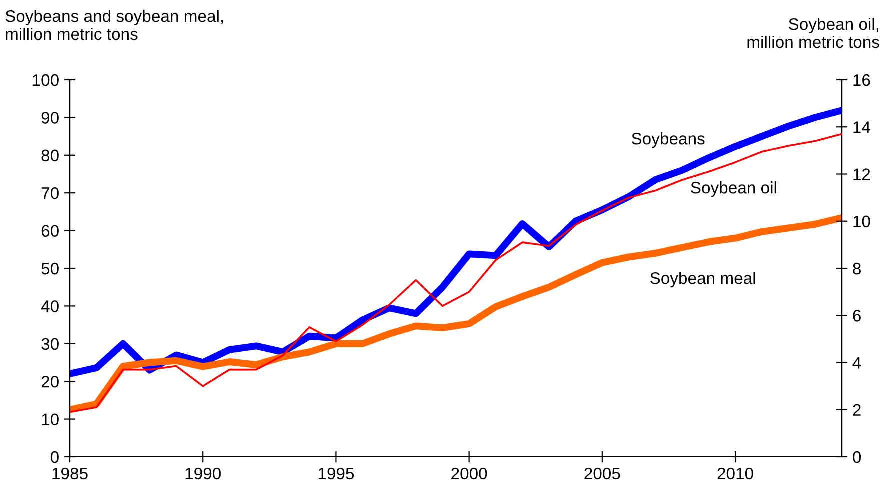 This screenshot has width=886, height=497. Describe the element at coordinates (862, 174) in the screenshot. I see `y2-tick-label: 12` at that location.